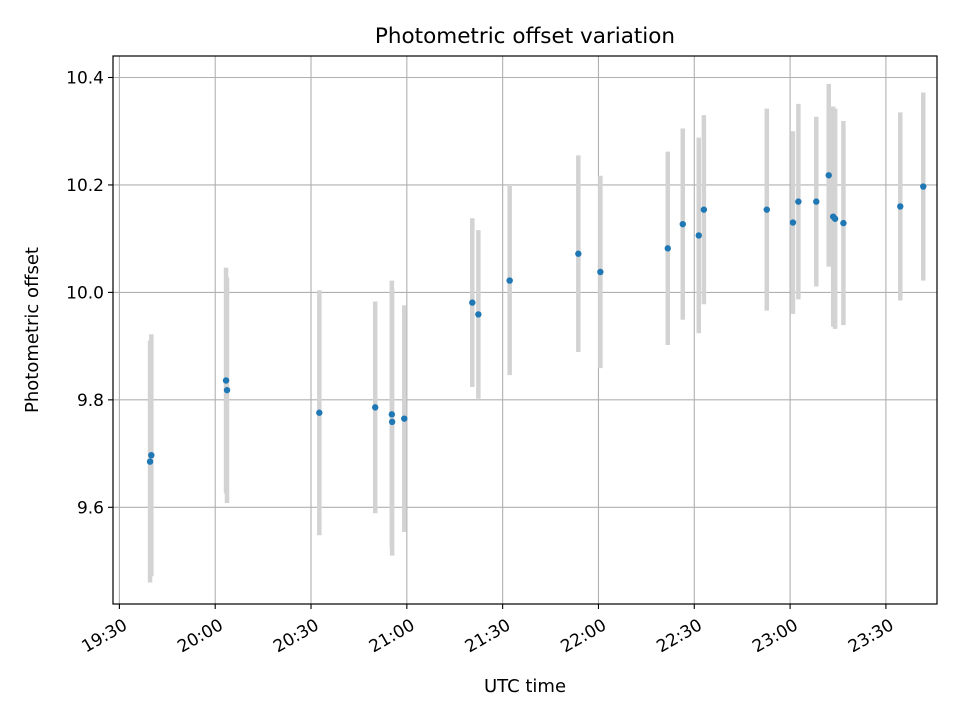 This screenshot has width=960, height=724. I want to click on y-tick-label: 10.0, so click(85, 293).